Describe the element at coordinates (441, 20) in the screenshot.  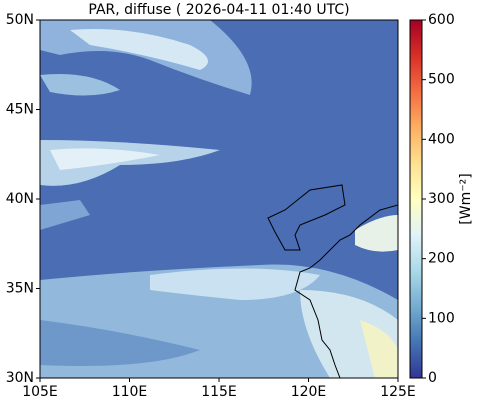
I see `colorbar-tick-label: 600` at that location.